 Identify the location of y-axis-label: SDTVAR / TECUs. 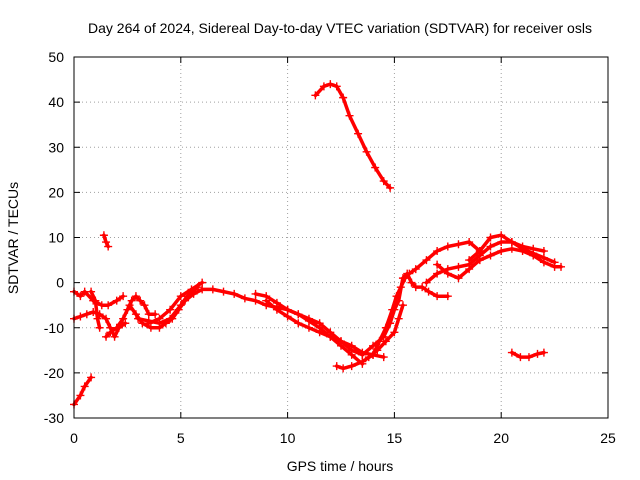
(13, 238).